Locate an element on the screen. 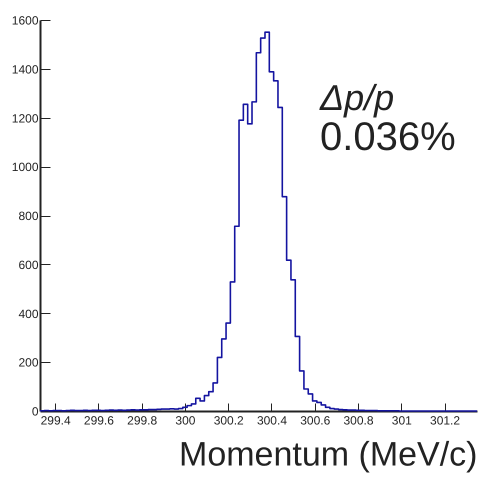 The image size is (479, 487). x-tick-label: 299.8 is located at coordinates (142, 421).